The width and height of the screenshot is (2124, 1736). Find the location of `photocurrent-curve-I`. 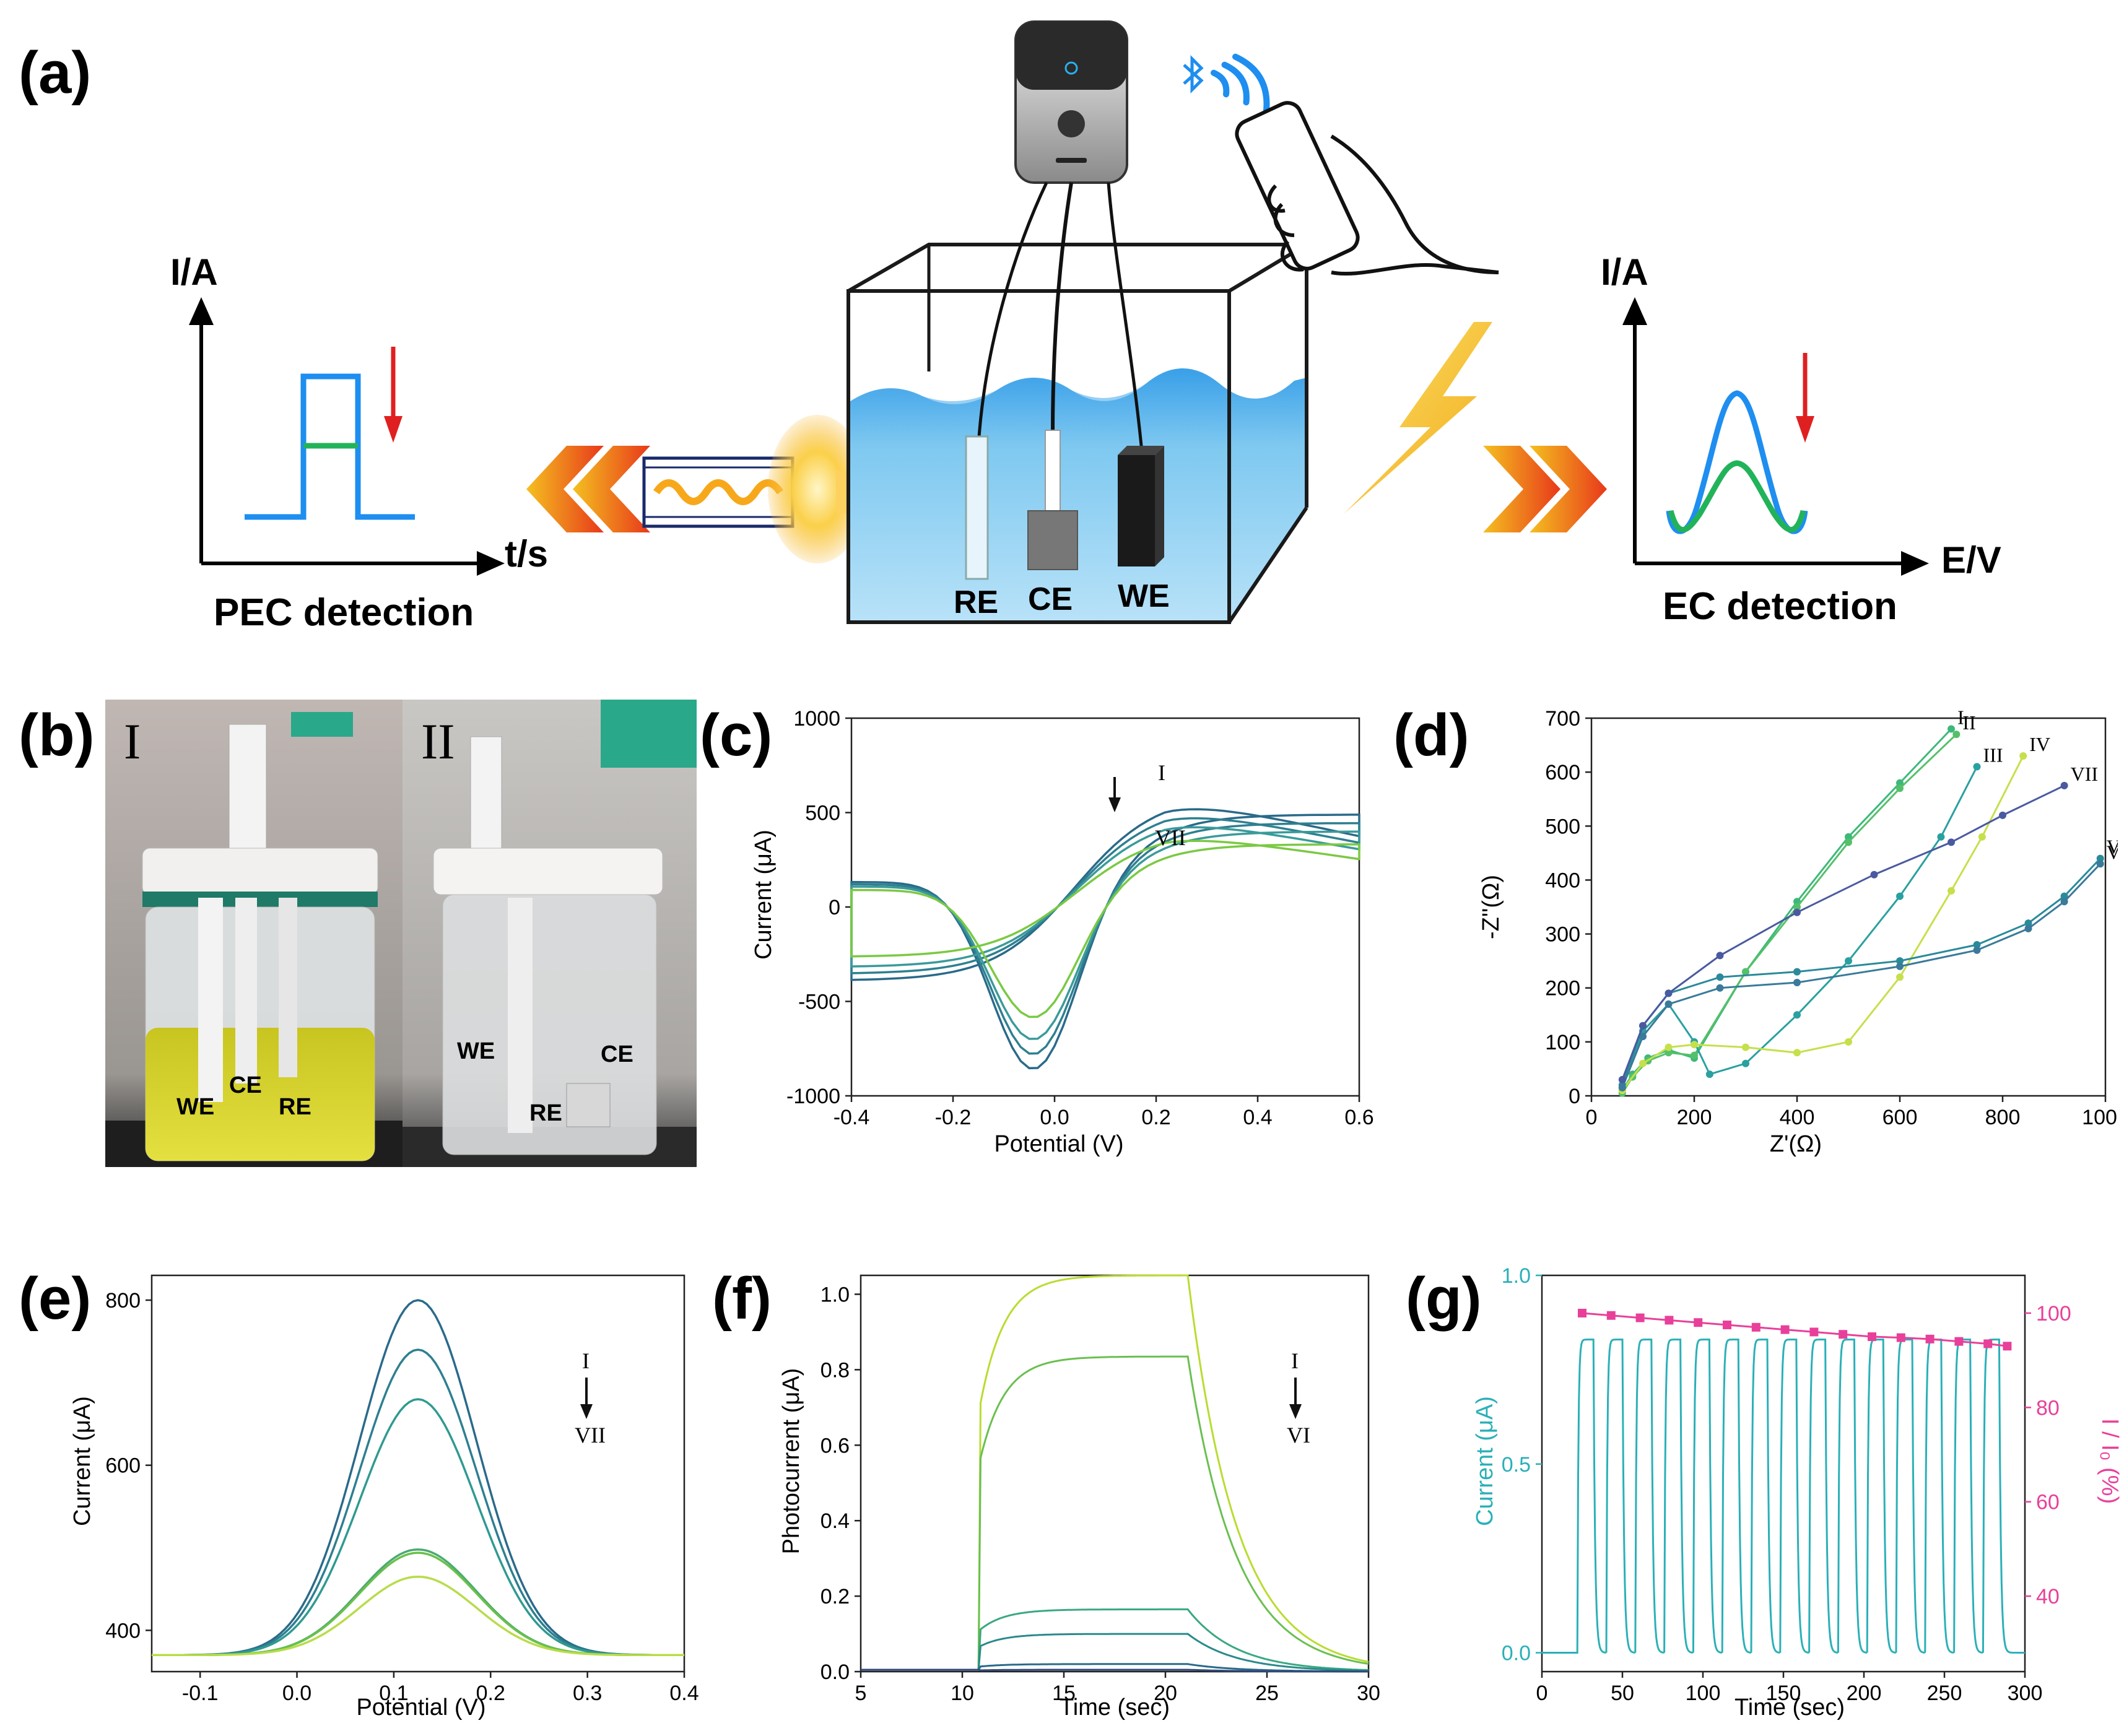

photocurrent-curve-I is located at coordinates (1115, 1473).